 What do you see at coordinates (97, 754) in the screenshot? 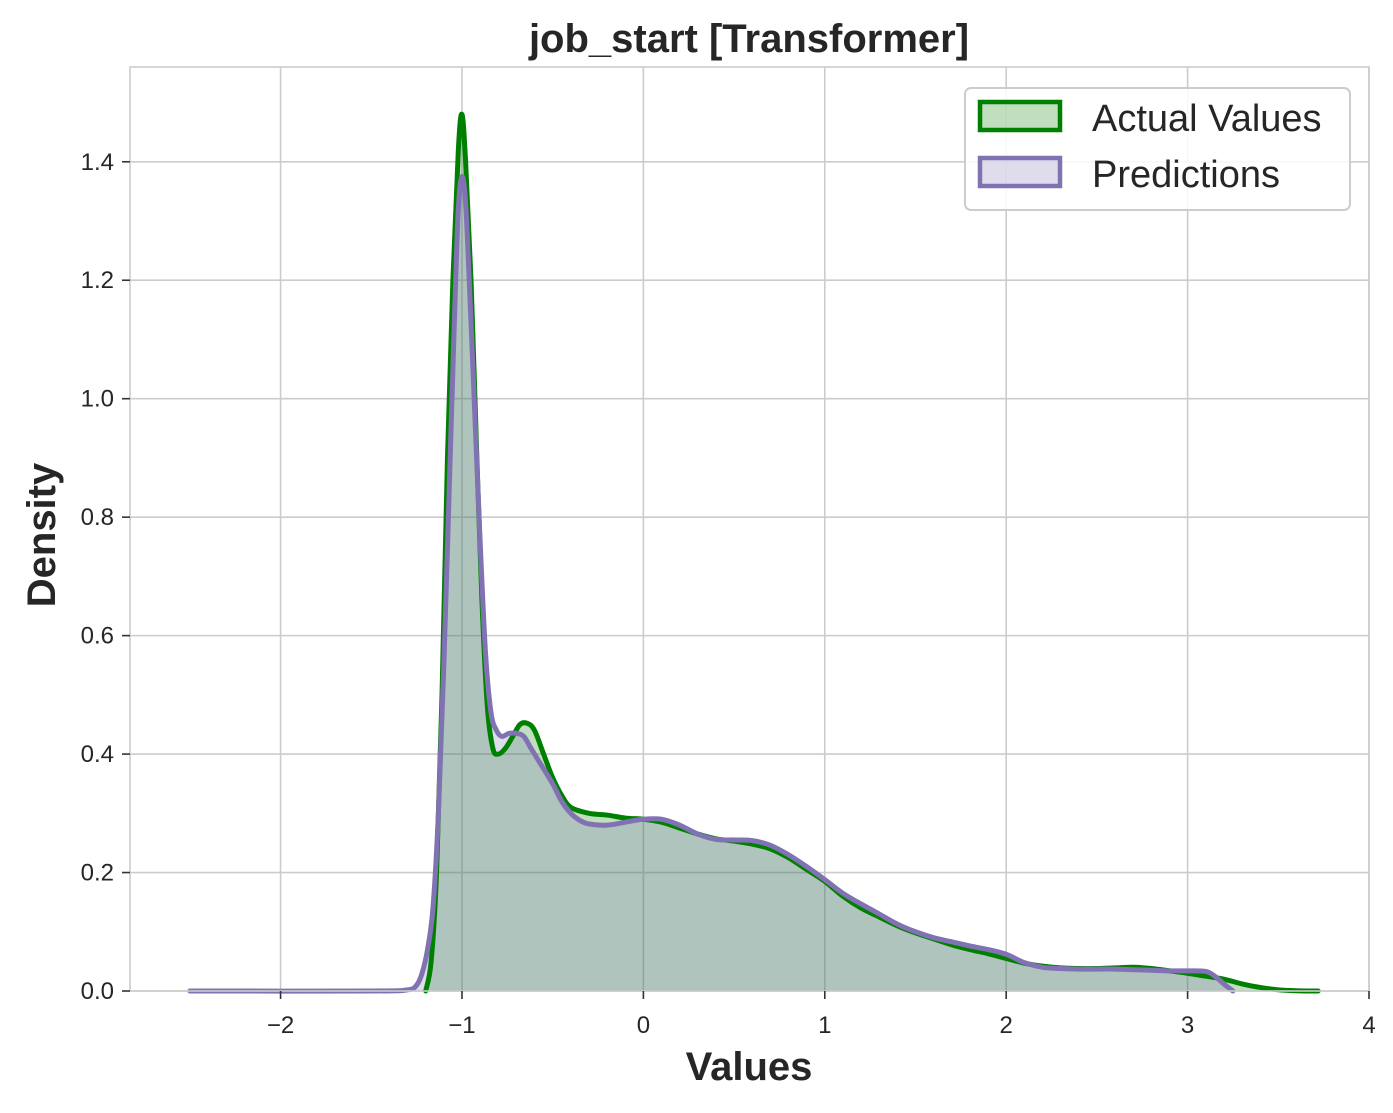
I see `y-tick-label: 0.4` at bounding box center [97, 754].